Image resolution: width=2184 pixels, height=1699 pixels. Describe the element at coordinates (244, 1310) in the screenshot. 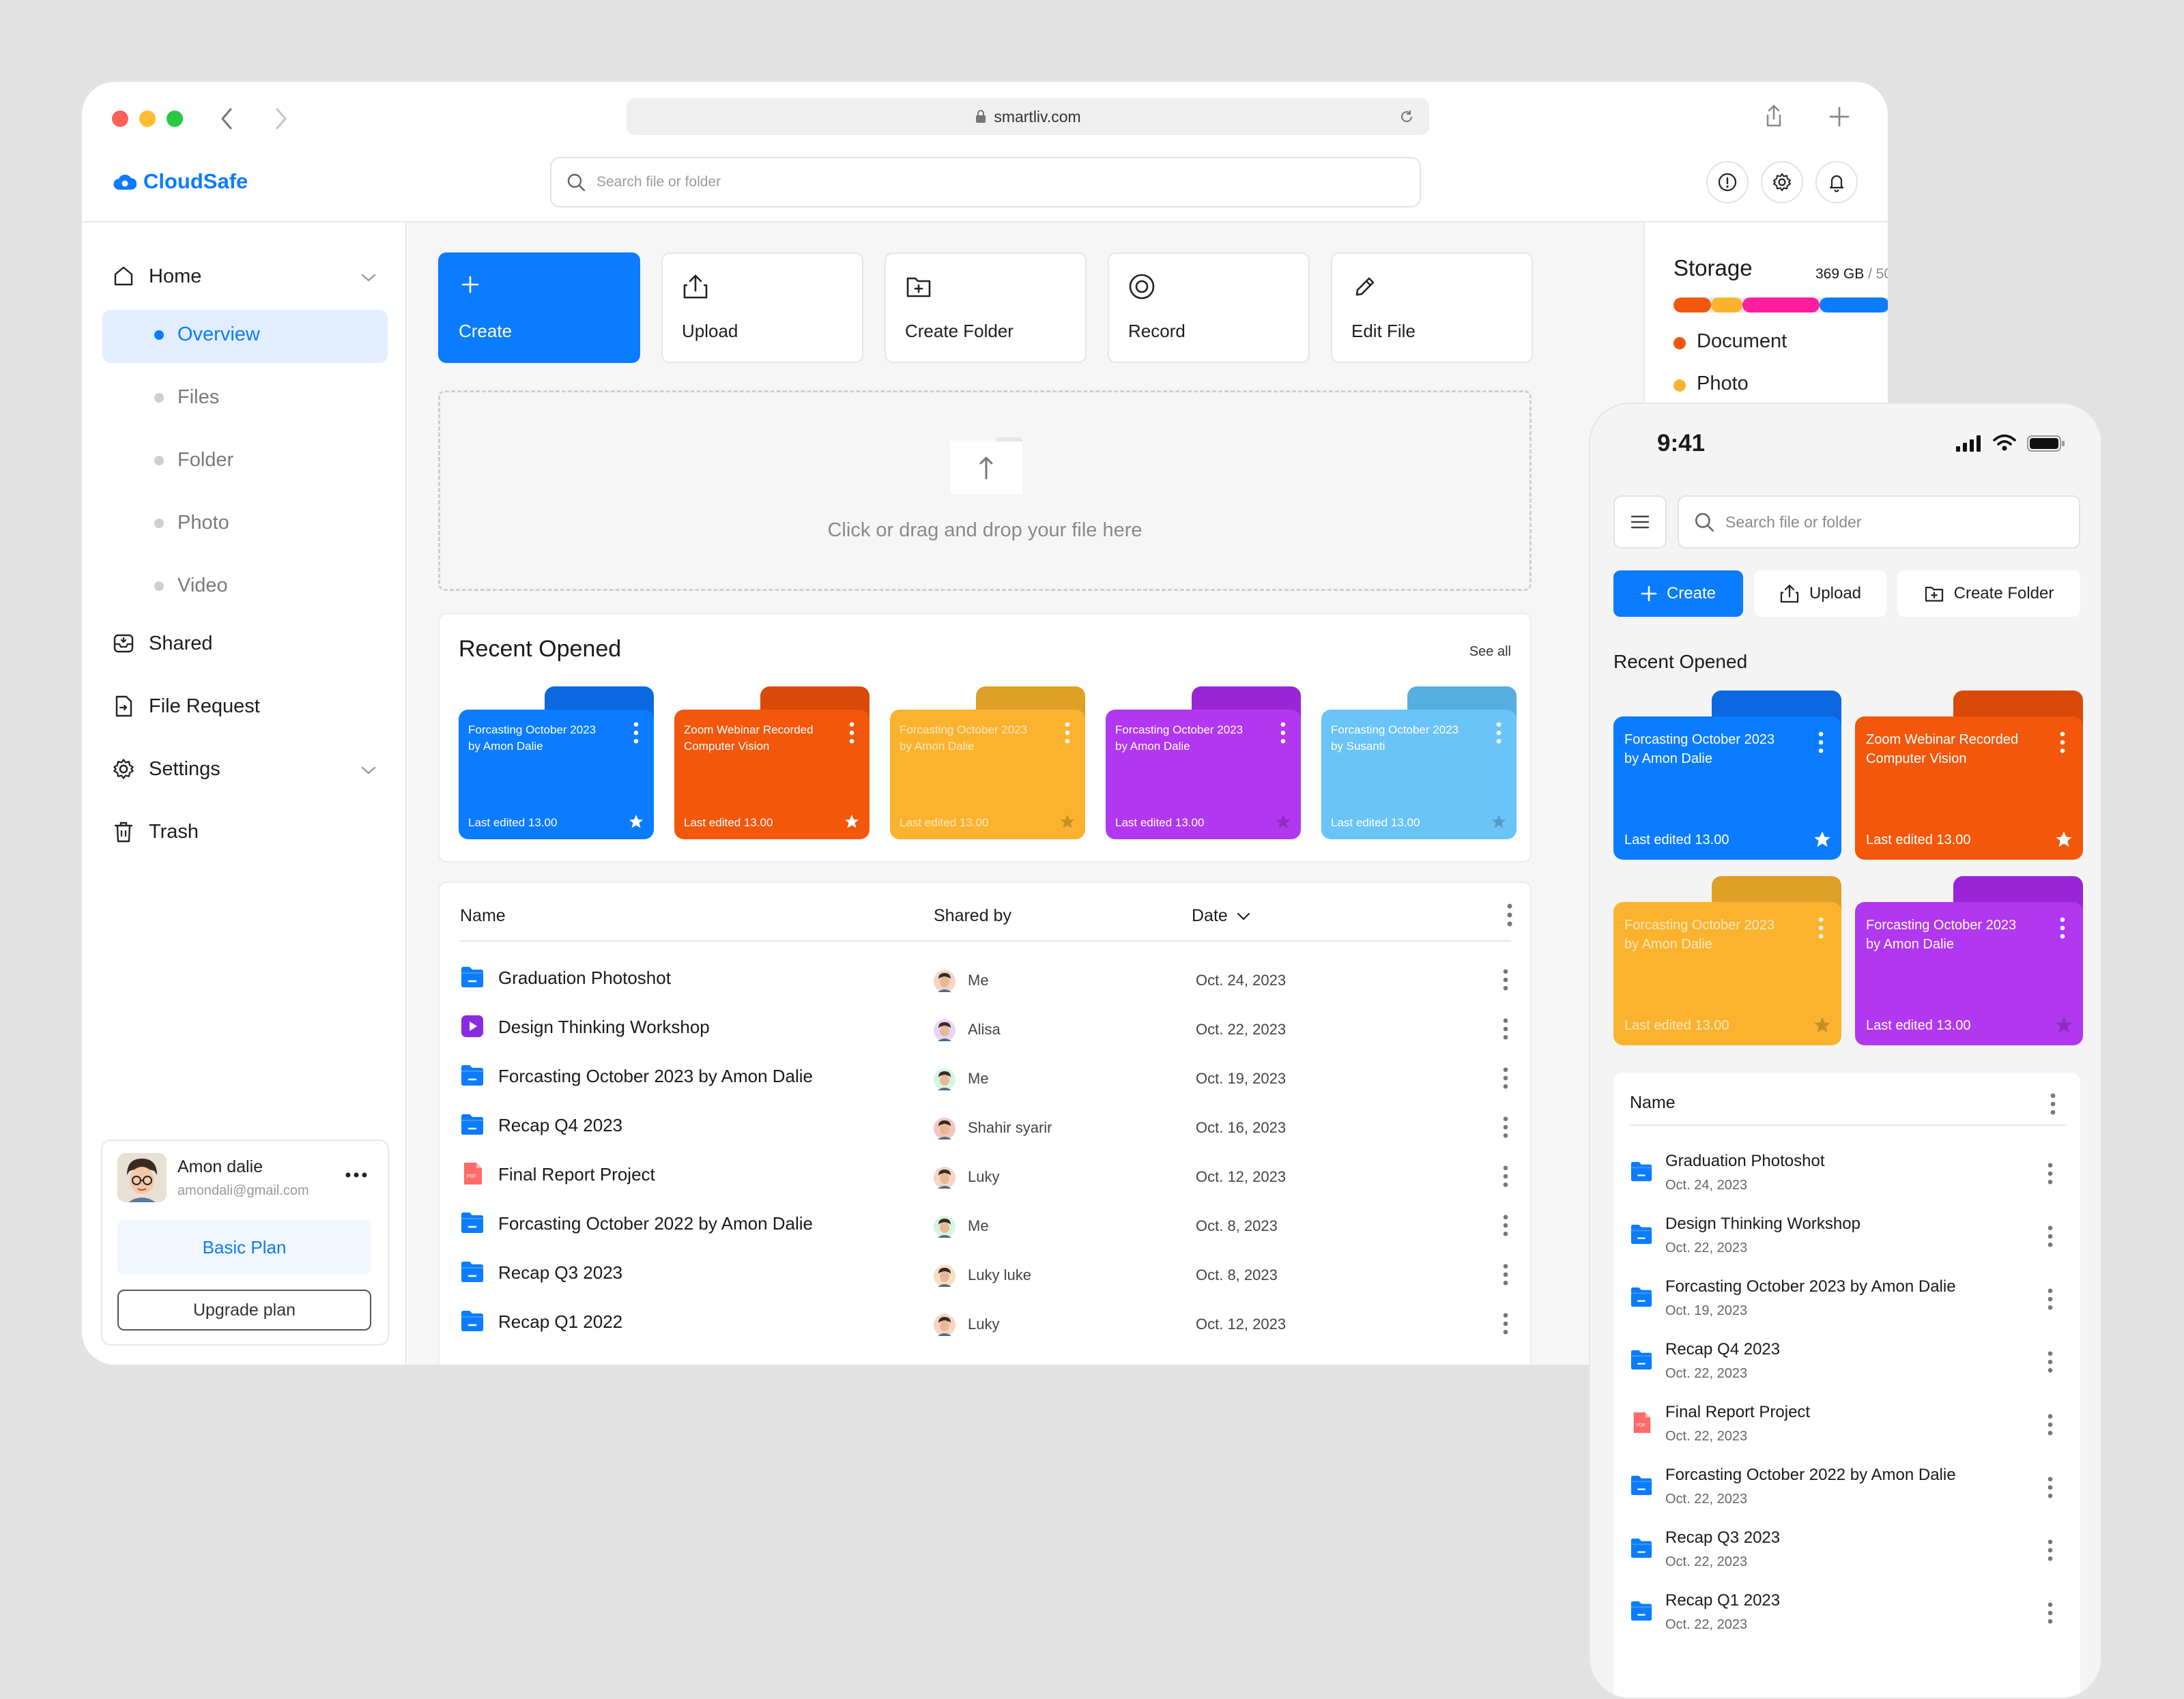

I see `upgrade-plan-button: Upgrade plan` at that location.